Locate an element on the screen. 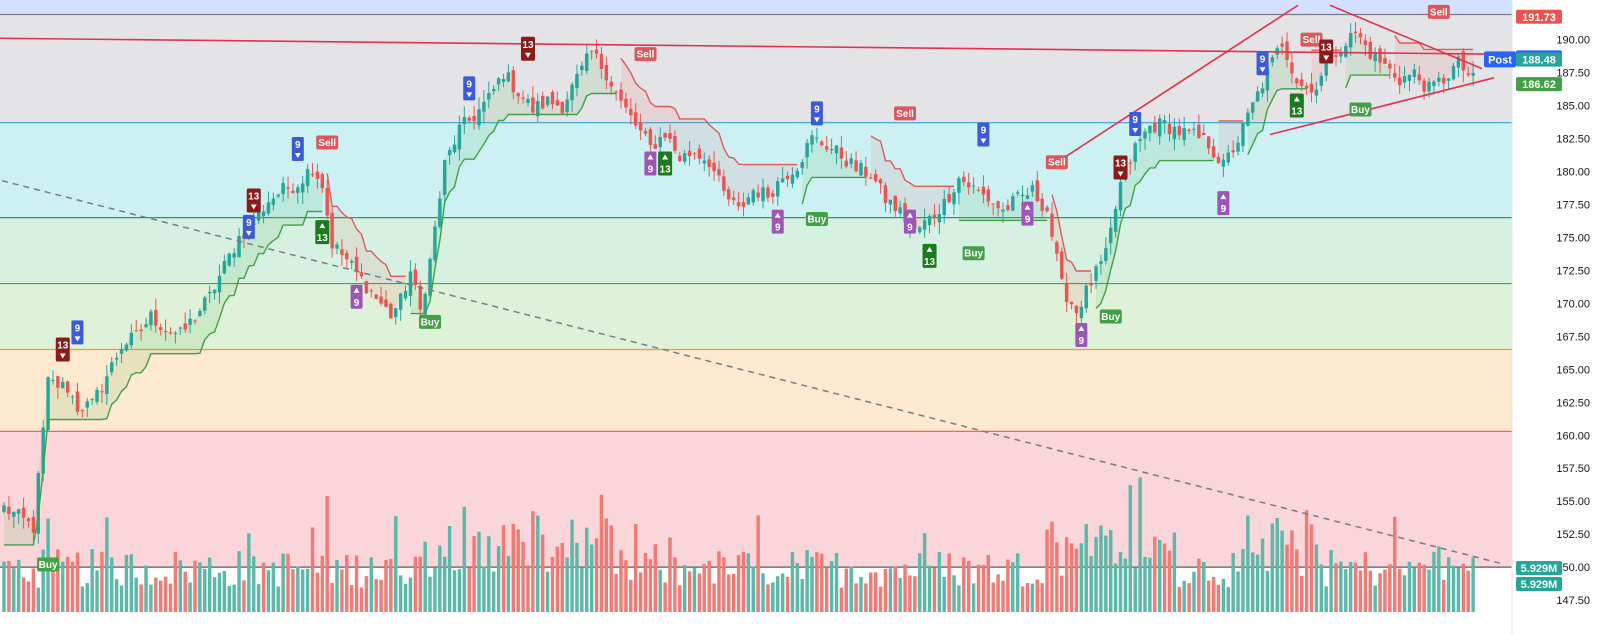  arrow-up-icon is located at coordinates (1296, 99).